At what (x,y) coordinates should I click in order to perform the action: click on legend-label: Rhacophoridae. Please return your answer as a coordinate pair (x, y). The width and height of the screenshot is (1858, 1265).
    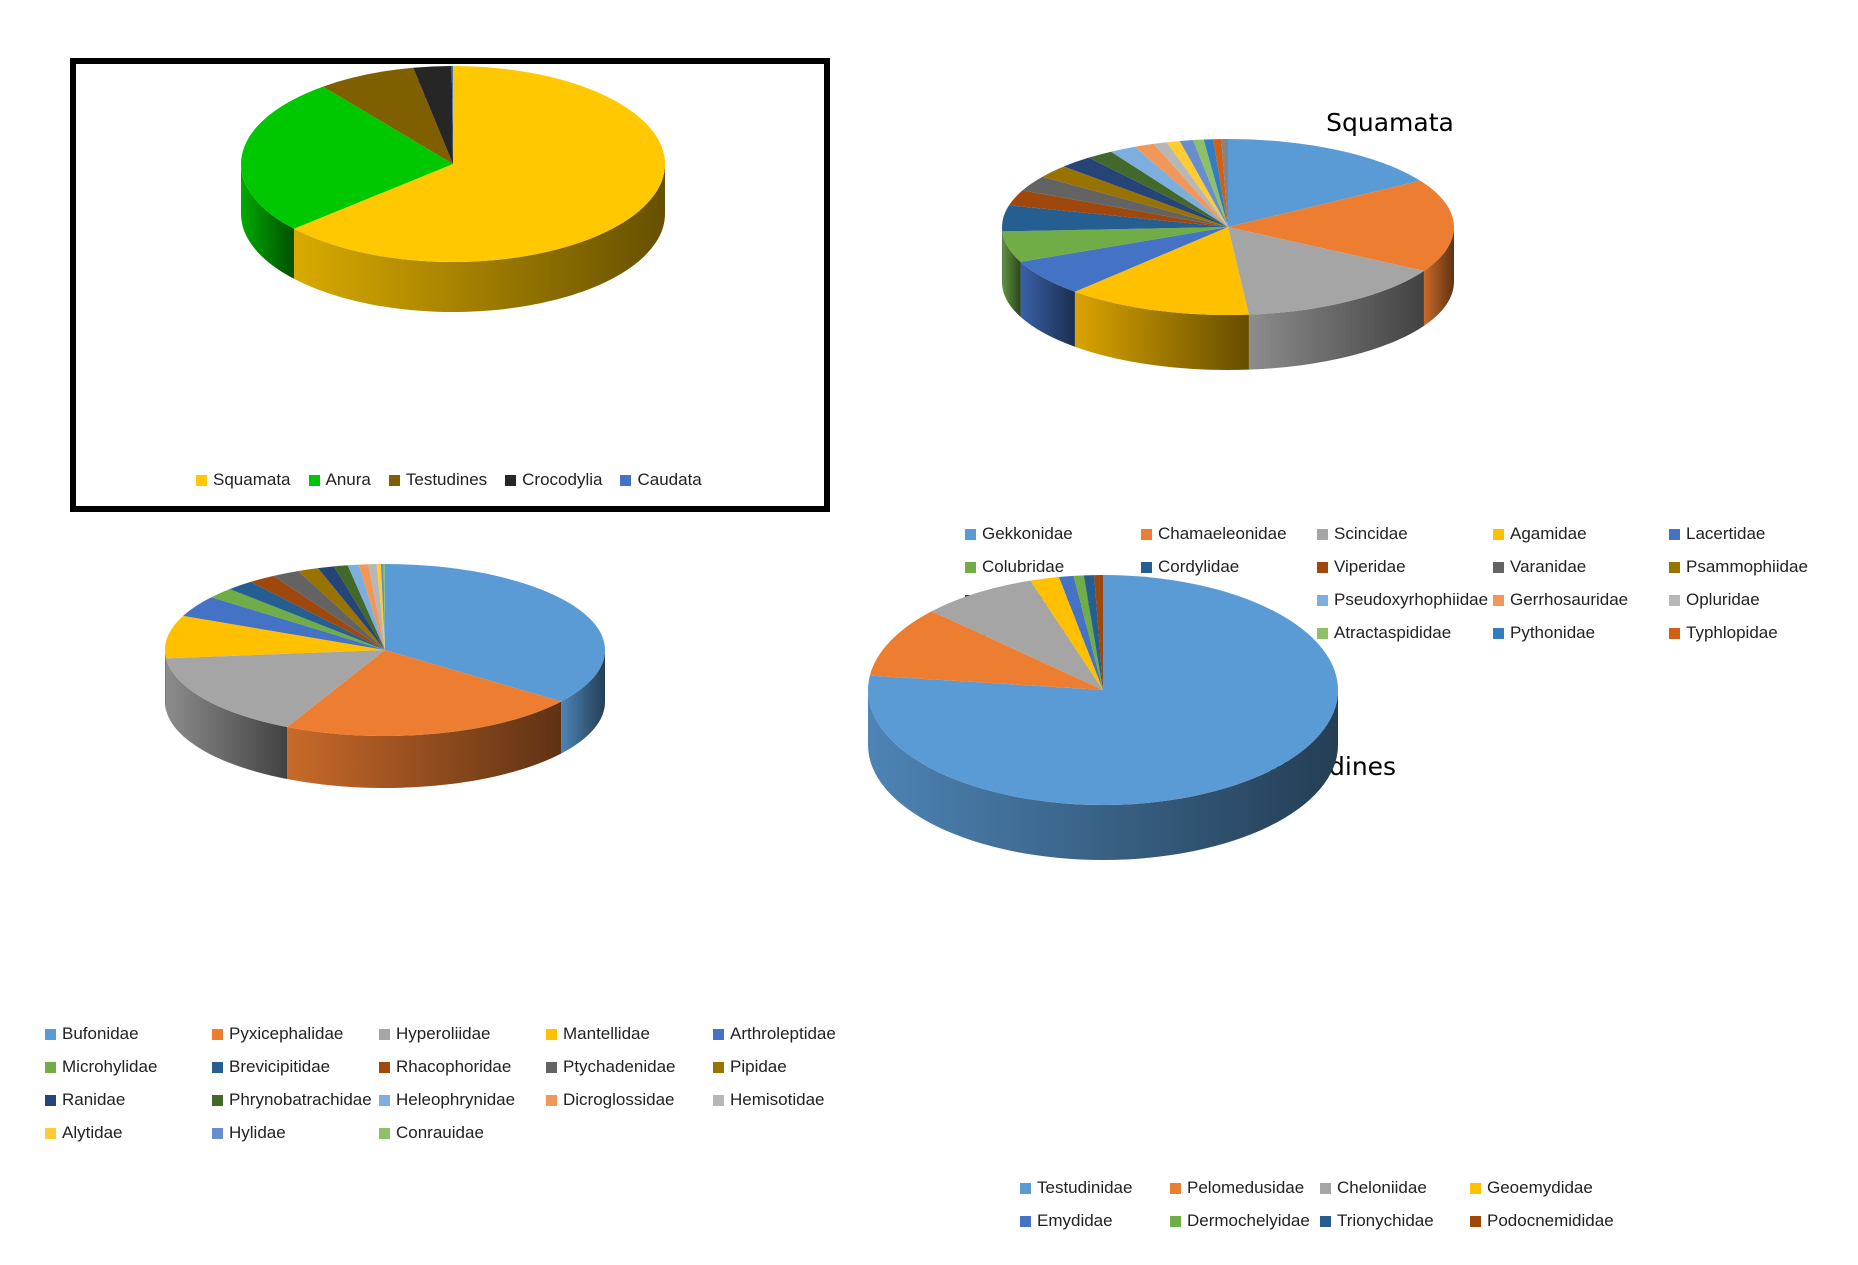
    Looking at the image, I should click on (454, 1066).